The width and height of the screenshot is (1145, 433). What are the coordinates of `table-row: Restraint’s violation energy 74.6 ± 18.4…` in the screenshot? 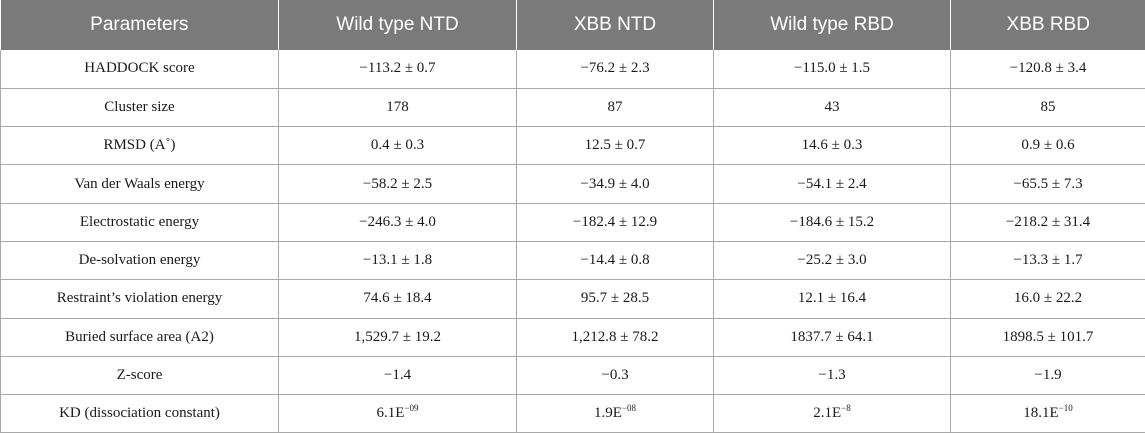 It's located at (573, 299).